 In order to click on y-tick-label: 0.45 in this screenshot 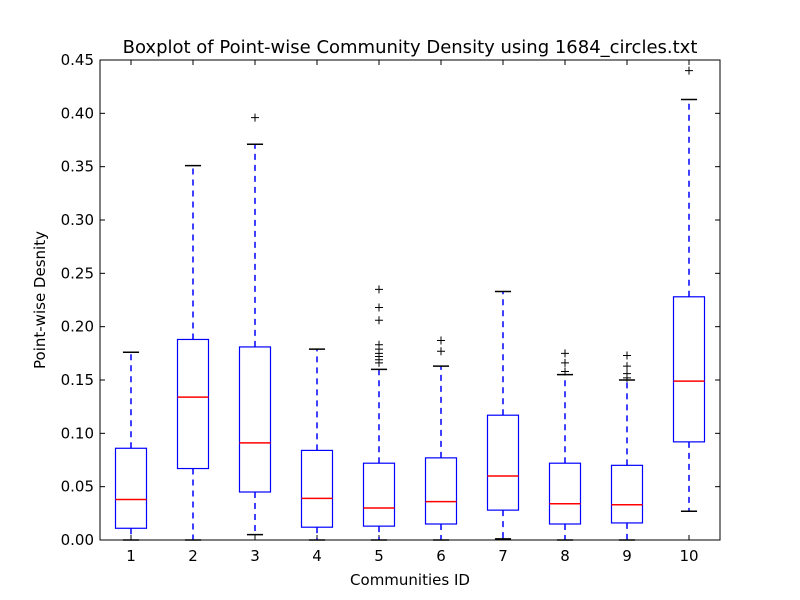, I will do `click(77, 60)`.